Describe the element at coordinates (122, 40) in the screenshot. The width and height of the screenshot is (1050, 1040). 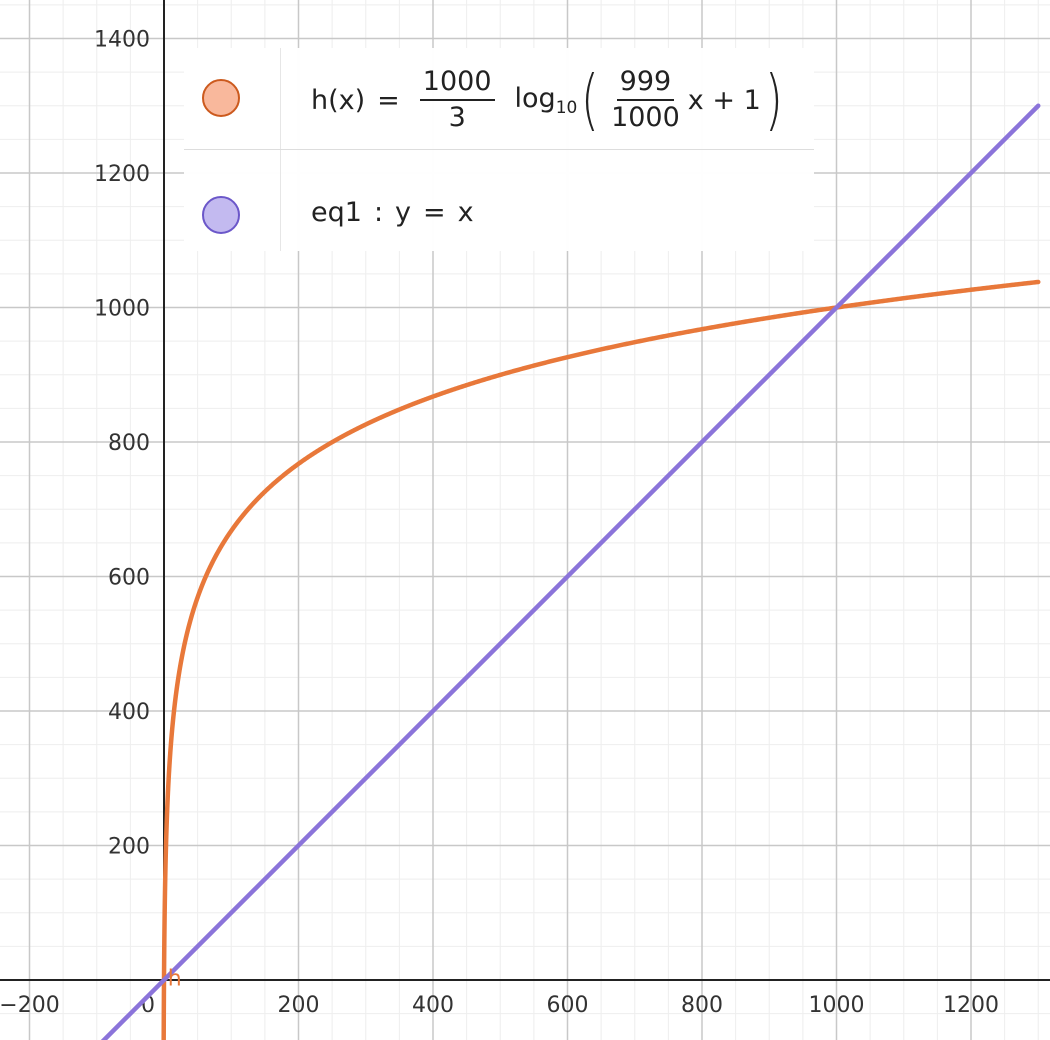
I see `y-tick-label: 1400` at that location.